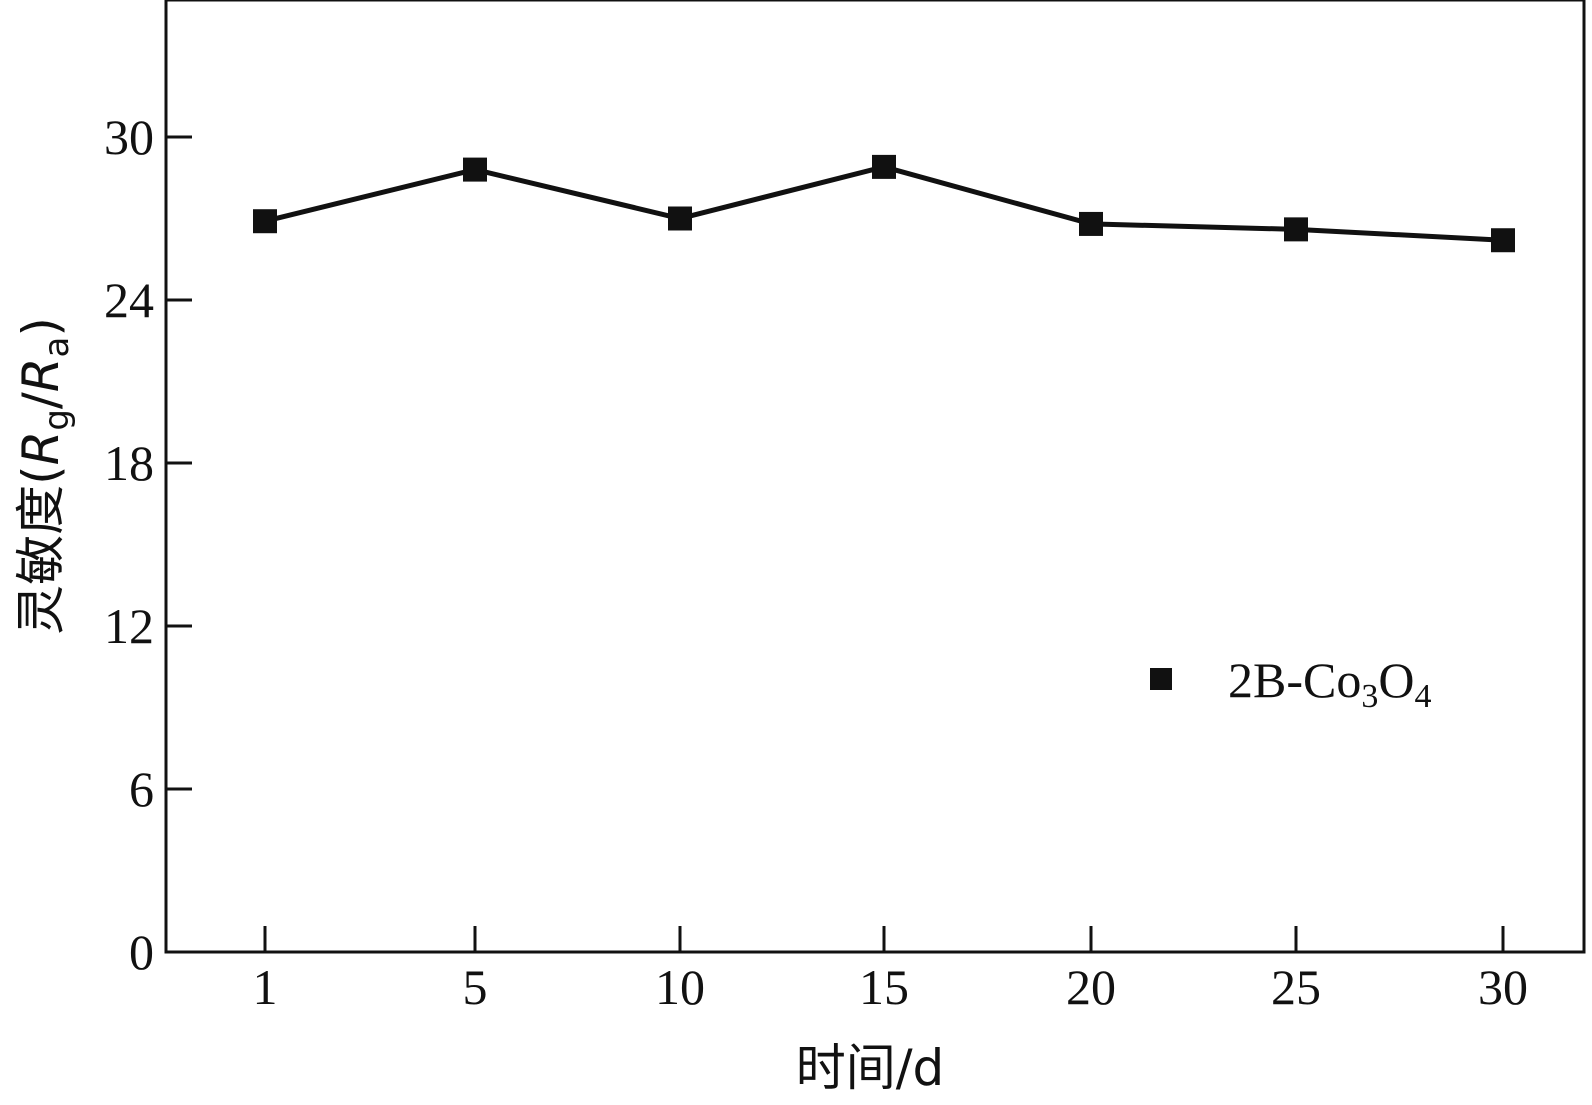 The width and height of the screenshot is (1592, 1105). I want to click on x-axis-ticks: 1 5 10 15 20 25 30, so click(890, 970).